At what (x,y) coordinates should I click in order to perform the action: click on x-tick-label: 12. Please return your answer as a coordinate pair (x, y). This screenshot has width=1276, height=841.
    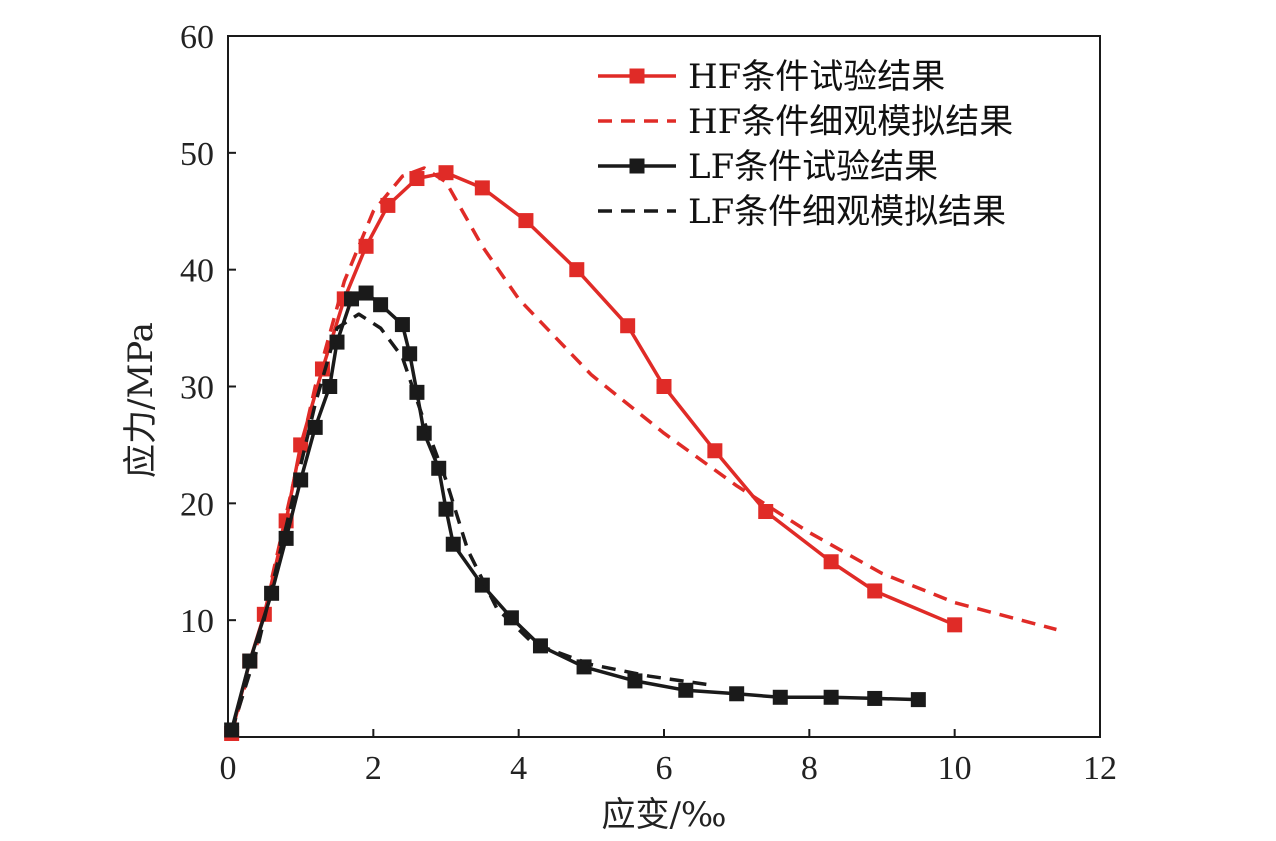
    Looking at the image, I should click on (1100, 768).